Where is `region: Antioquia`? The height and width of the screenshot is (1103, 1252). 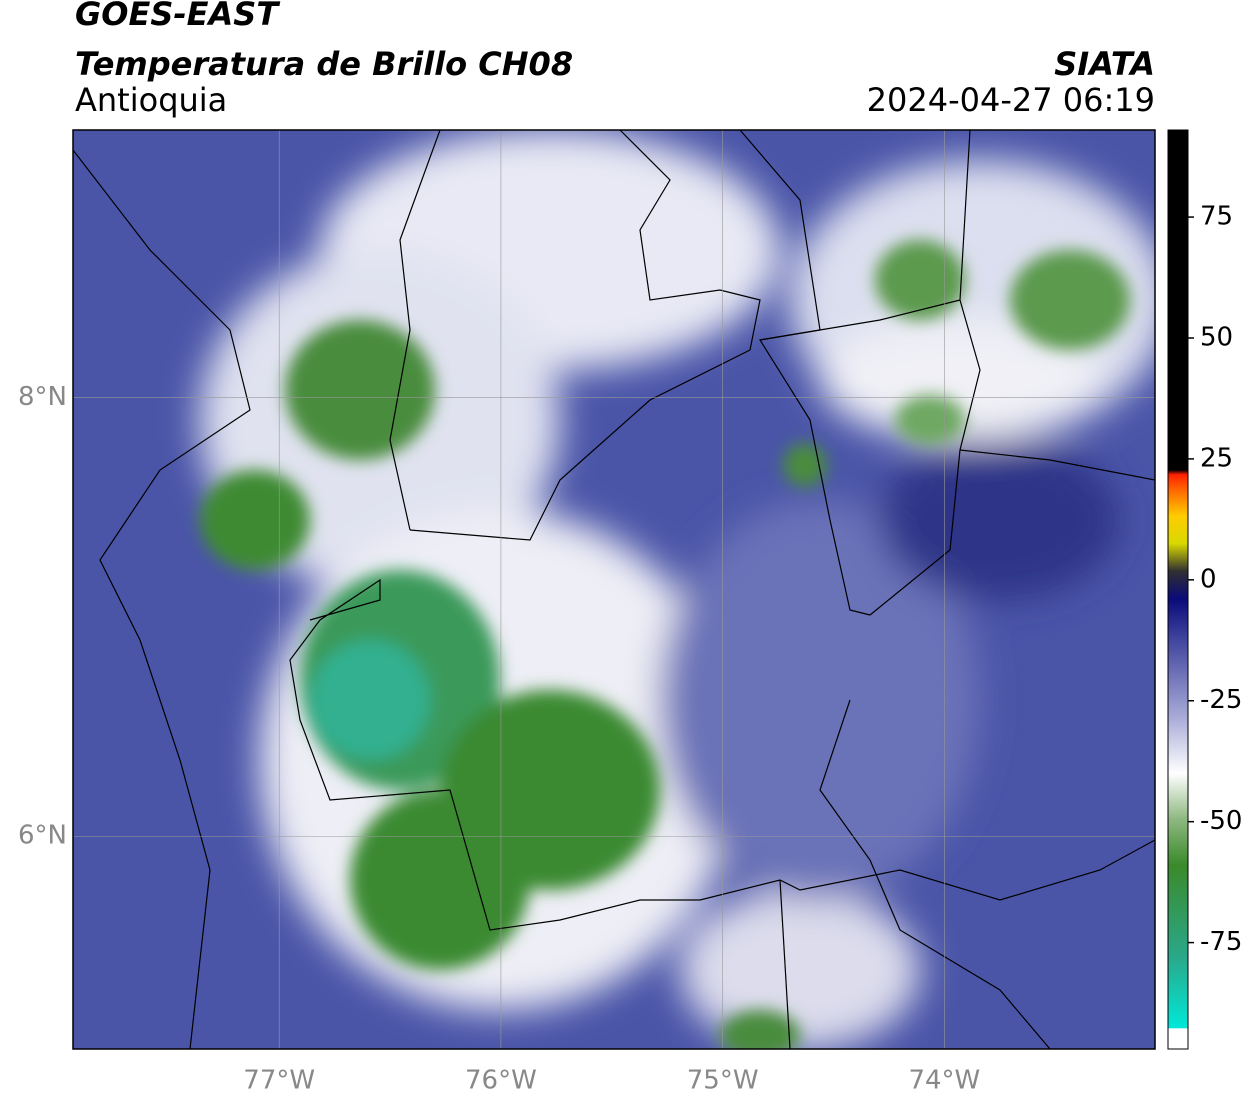 region: Antioquia is located at coordinates (151, 100).